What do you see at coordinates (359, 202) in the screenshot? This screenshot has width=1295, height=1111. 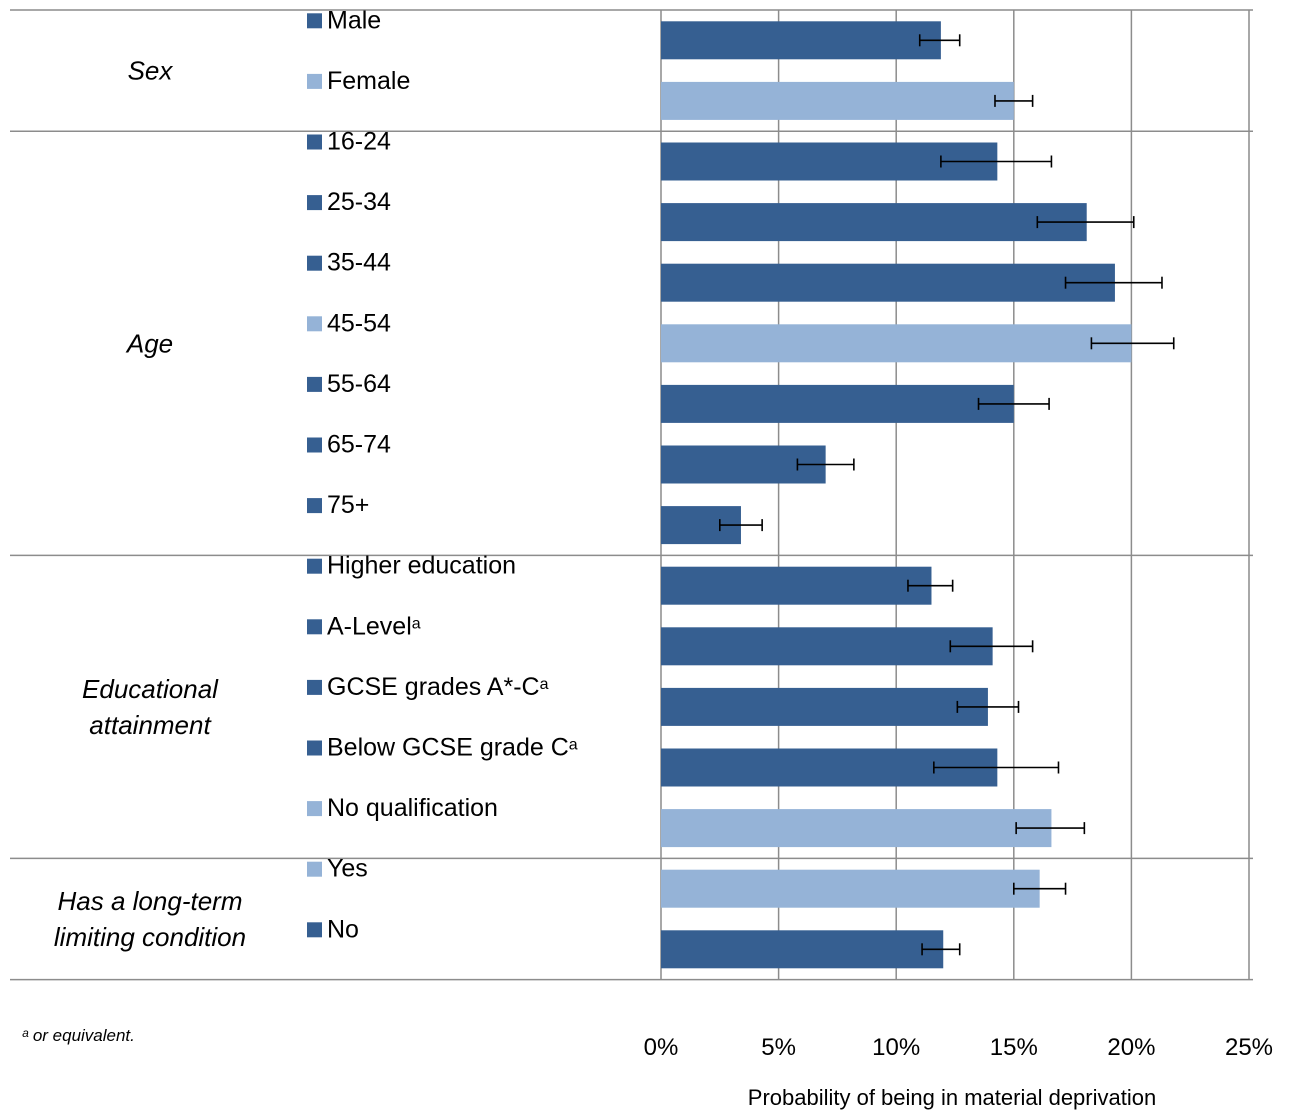 I see `category-label: 25-34` at bounding box center [359, 202].